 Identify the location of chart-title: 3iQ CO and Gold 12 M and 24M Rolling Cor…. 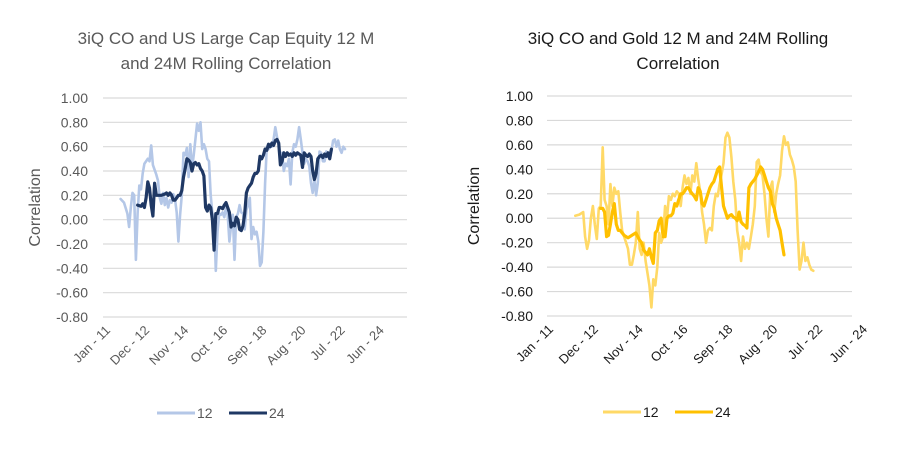
(678, 51).